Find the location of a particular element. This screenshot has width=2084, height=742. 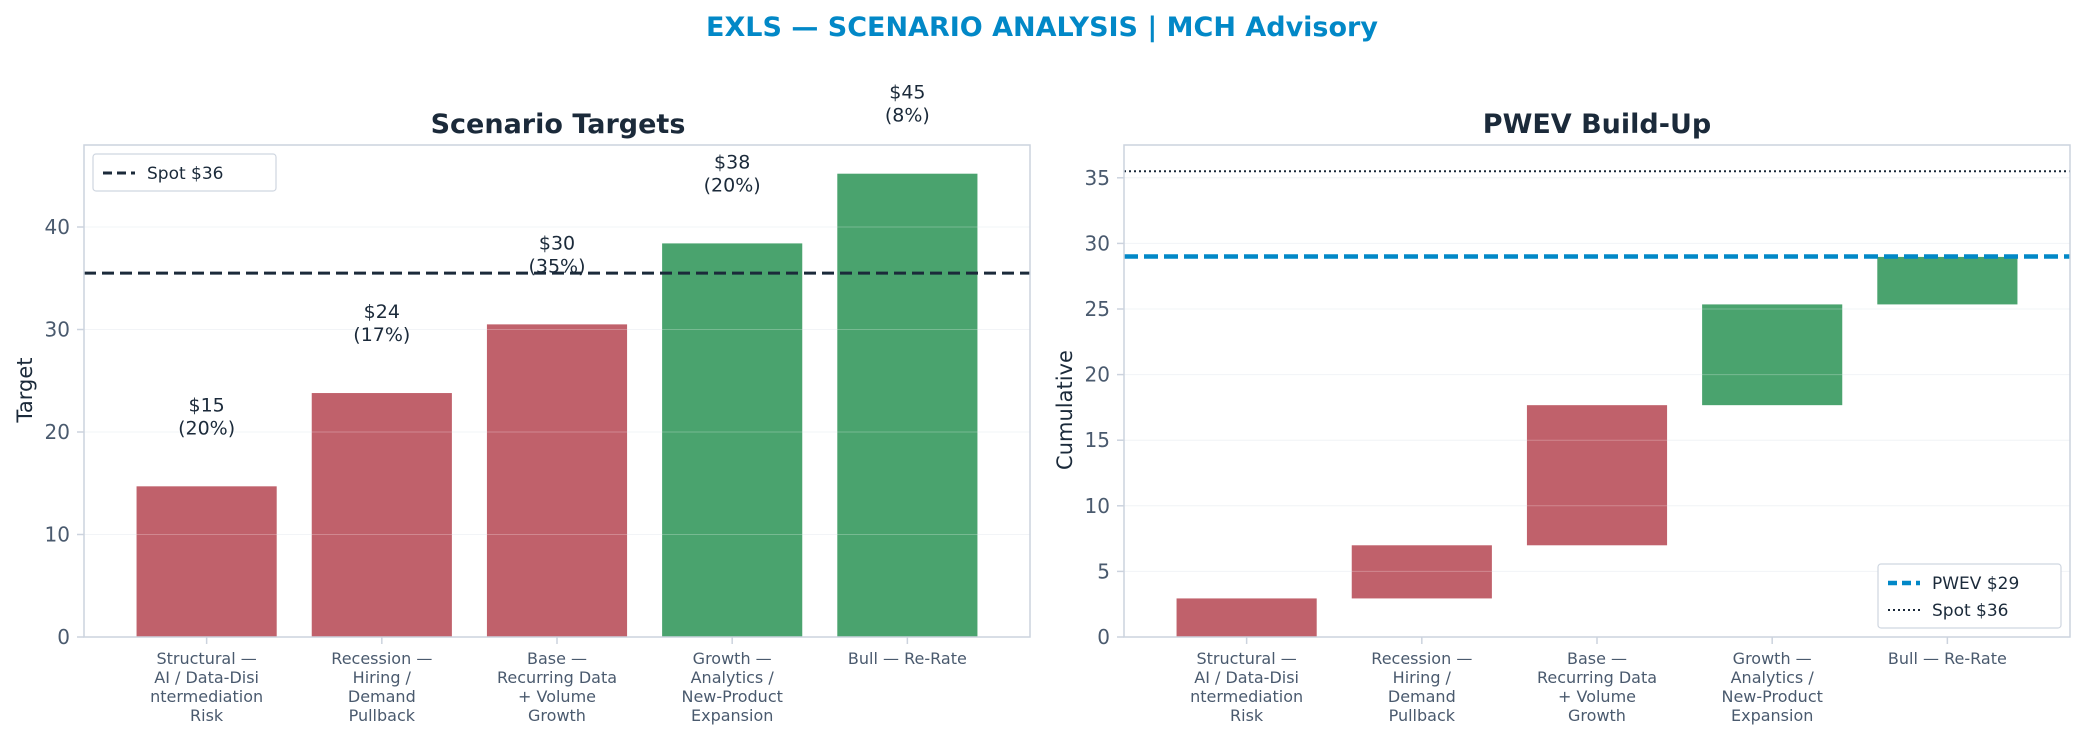

legend-entry: PWEV $29 is located at coordinates (1975, 584).